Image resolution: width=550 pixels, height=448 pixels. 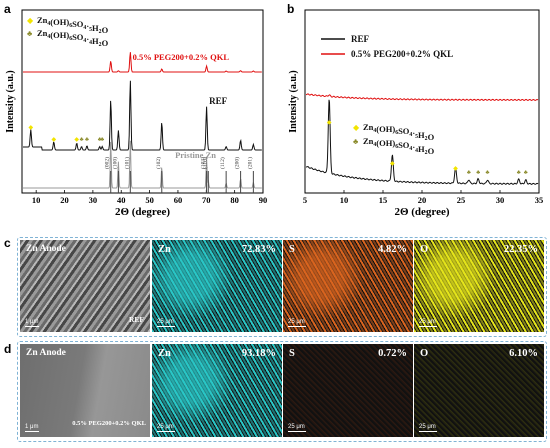 What do you see at coordinates (539, 200) in the screenshot?
I see `x-tick-label-35: 35` at bounding box center [539, 200].